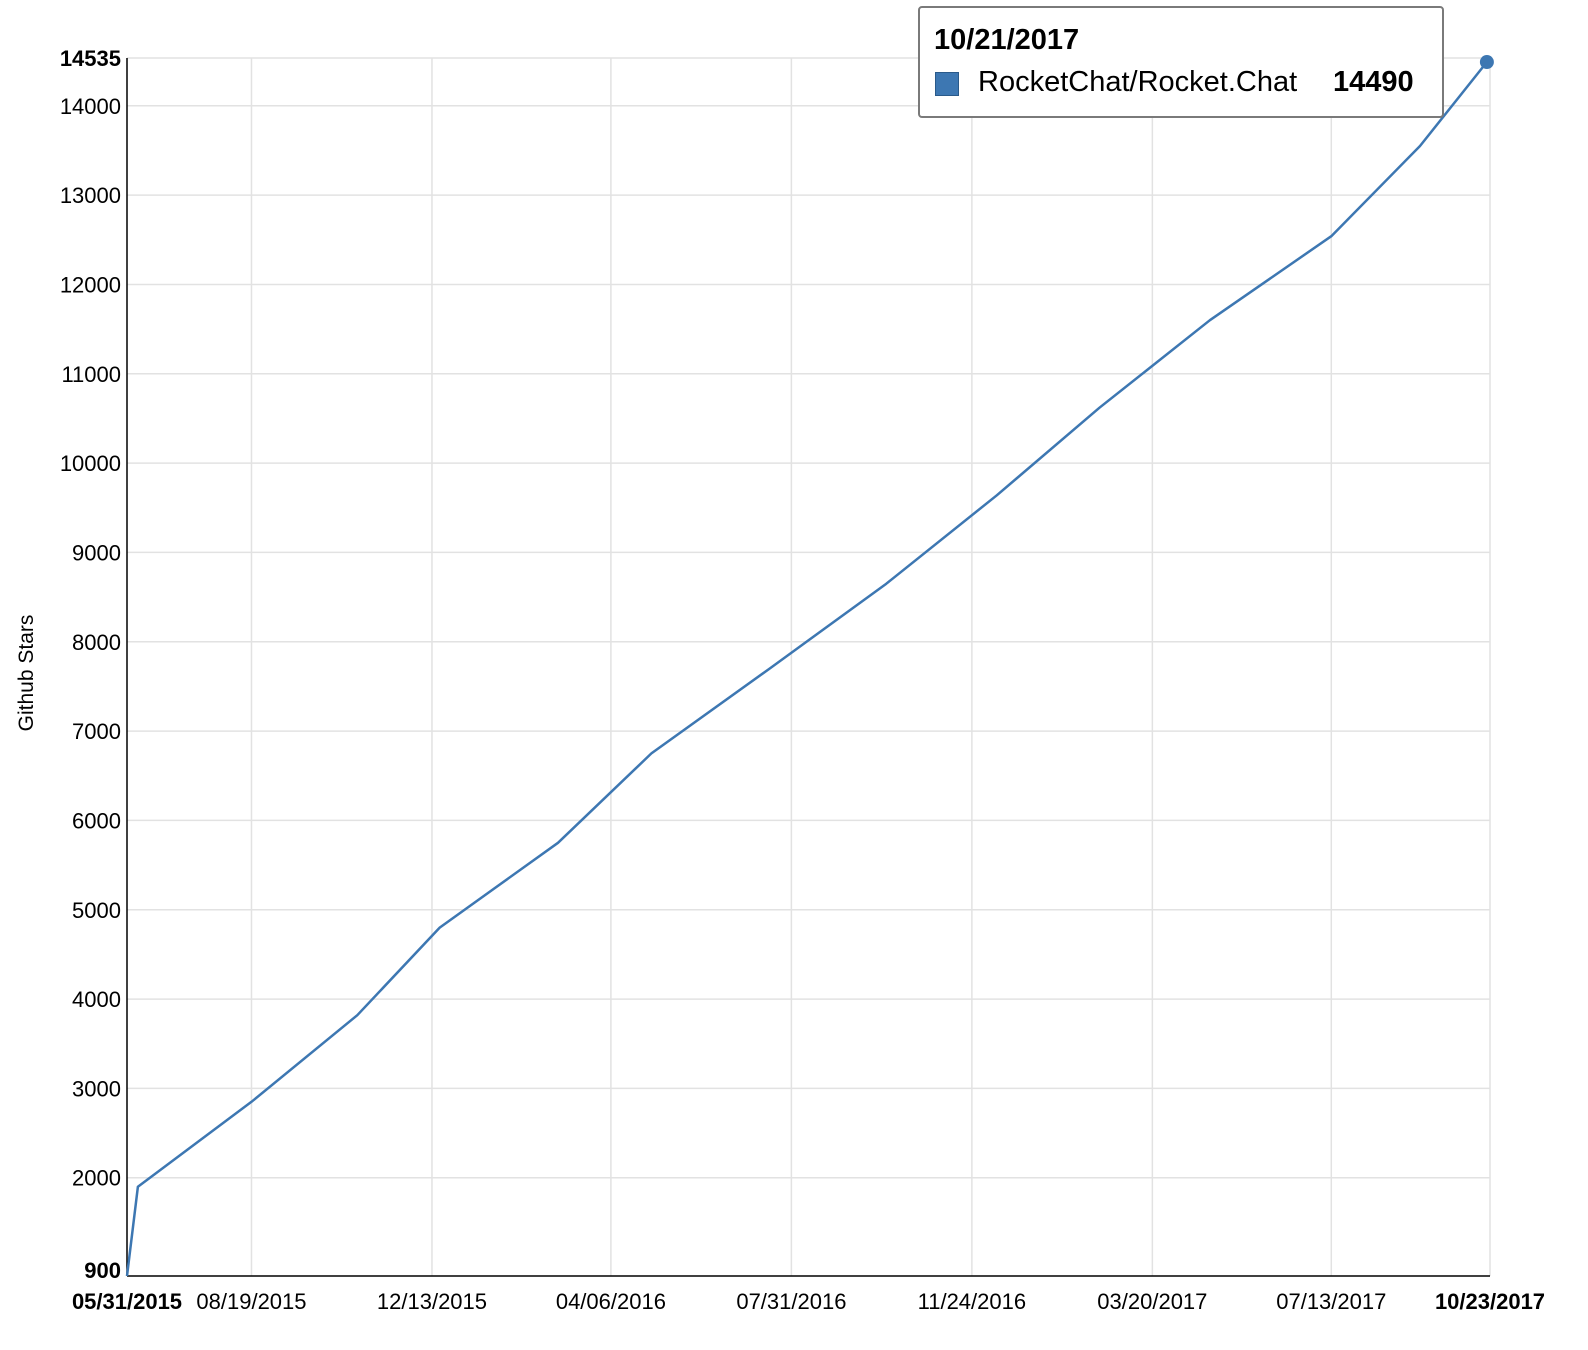  I want to click on x-tick-label: 12/13/2015, so click(432, 1301).